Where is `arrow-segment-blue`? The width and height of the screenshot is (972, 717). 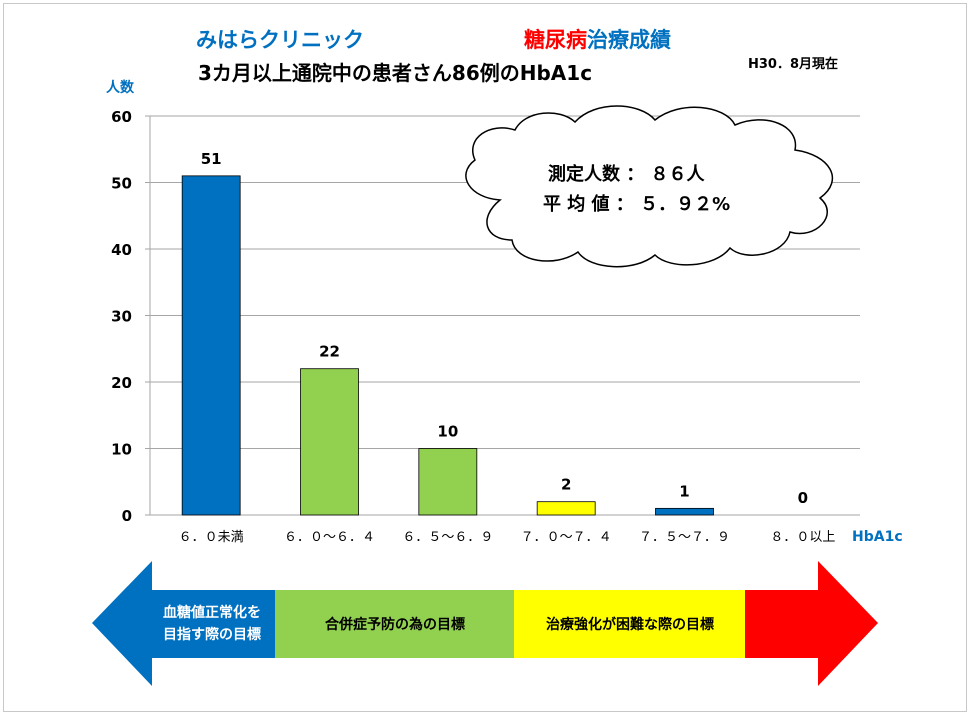
arrow-segment-blue is located at coordinates (184, 623).